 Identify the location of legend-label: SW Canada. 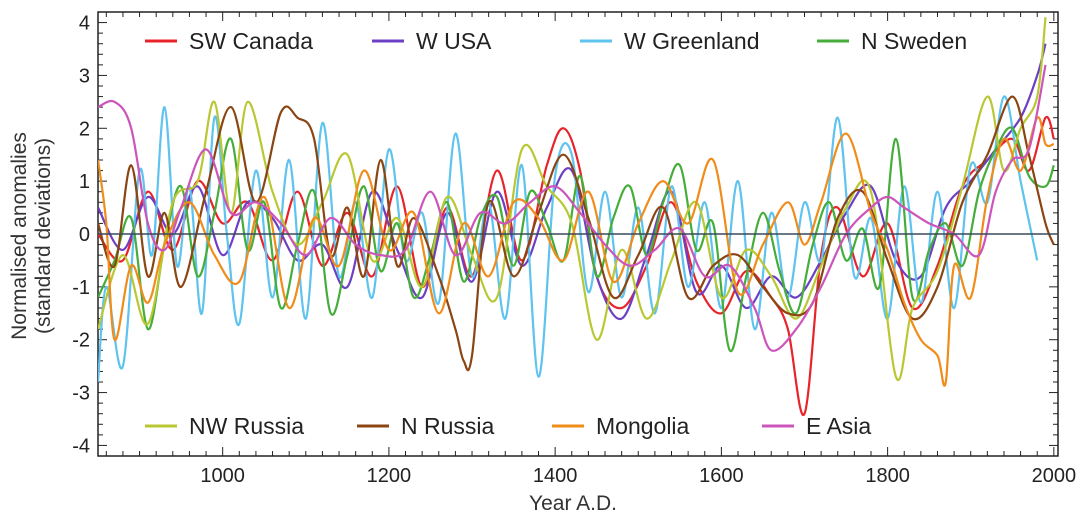
(251, 41).